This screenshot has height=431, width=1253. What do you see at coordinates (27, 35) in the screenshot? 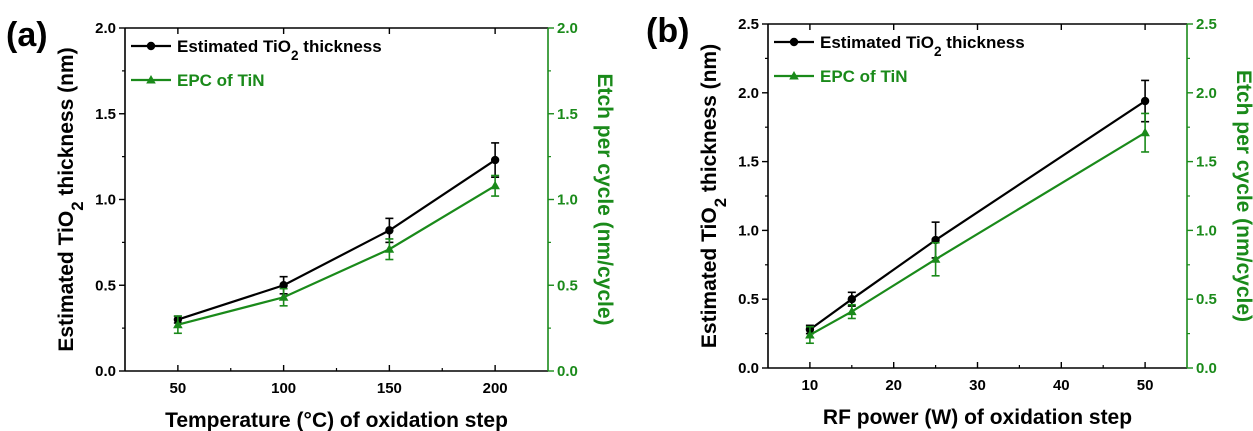
I see `panel-label: (a)` at bounding box center [27, 35].